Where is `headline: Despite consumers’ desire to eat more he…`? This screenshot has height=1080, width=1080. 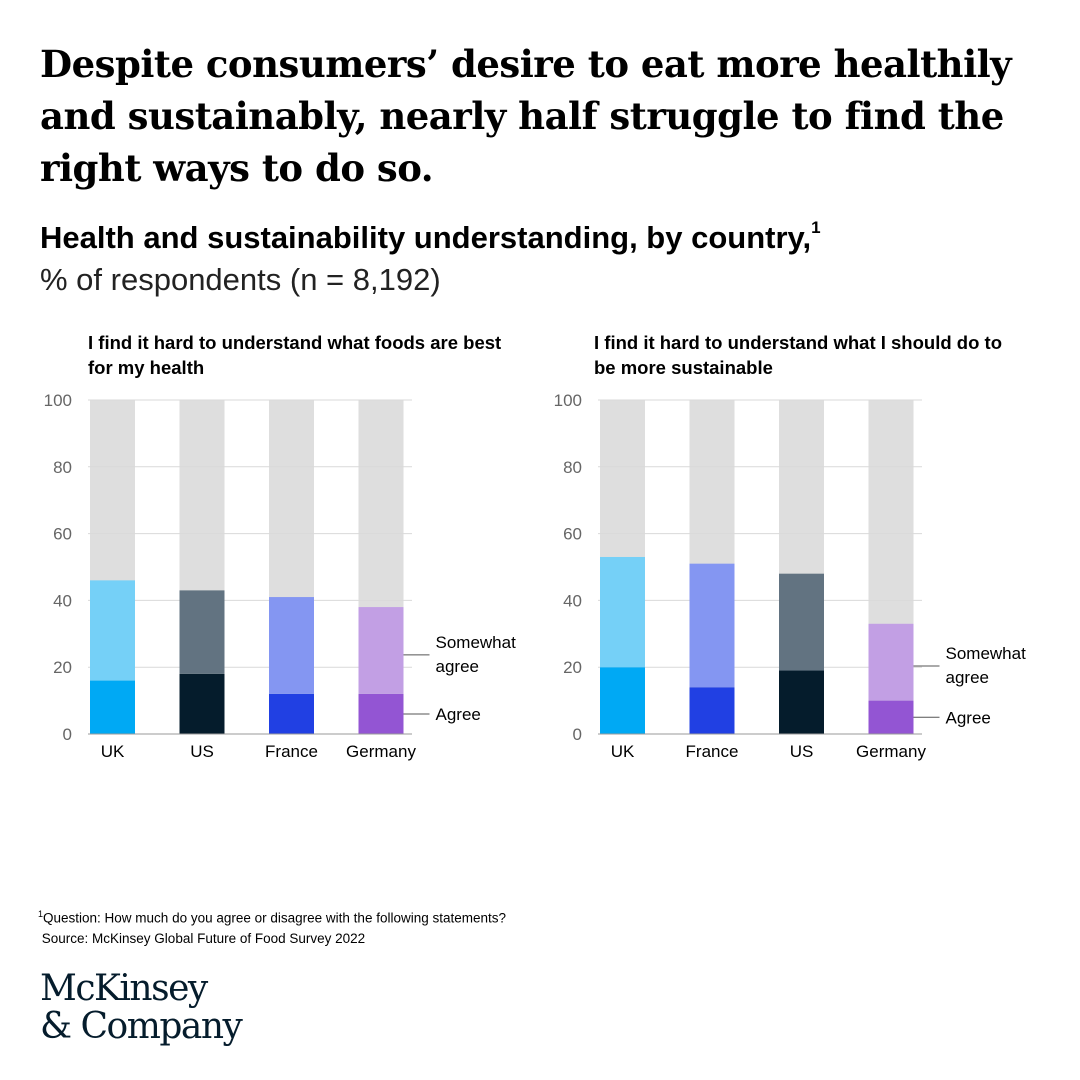
headline: Despite consumers’ desire to eat more he… is located at coordinates (526, 116).